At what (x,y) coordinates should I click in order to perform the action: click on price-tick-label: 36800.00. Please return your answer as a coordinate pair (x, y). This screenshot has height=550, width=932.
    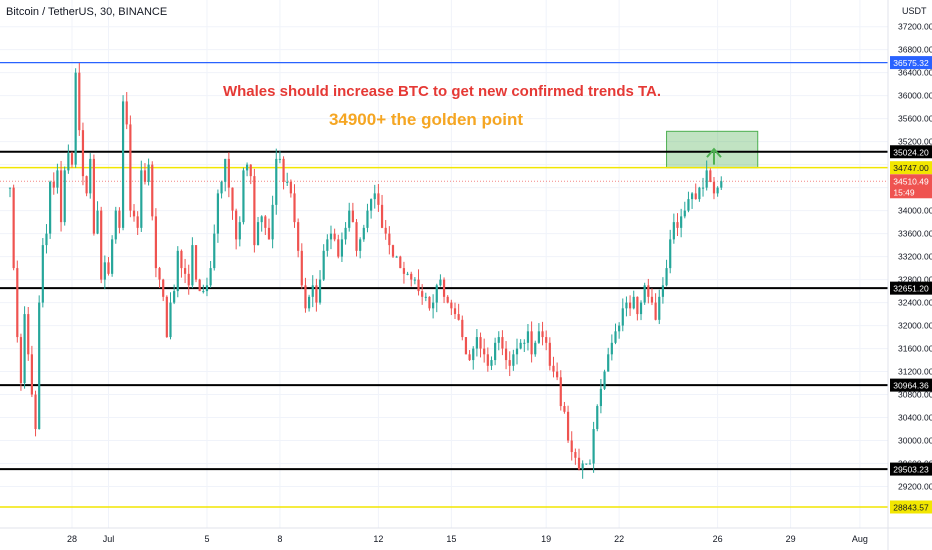
    Looking at the image, I should click on (915, 50).